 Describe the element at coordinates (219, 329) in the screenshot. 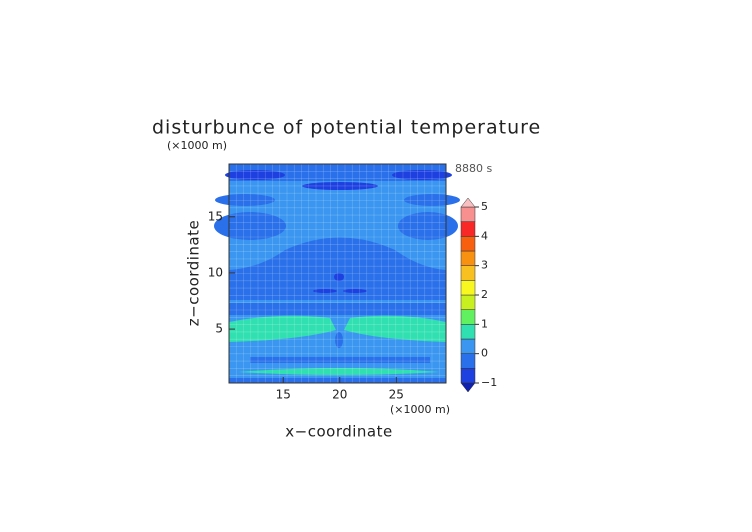

I see `y-tick-label: 5` at that location.